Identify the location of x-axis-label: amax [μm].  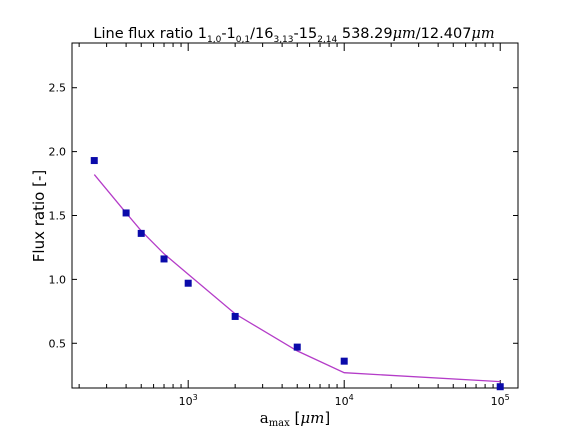
(295, 419).